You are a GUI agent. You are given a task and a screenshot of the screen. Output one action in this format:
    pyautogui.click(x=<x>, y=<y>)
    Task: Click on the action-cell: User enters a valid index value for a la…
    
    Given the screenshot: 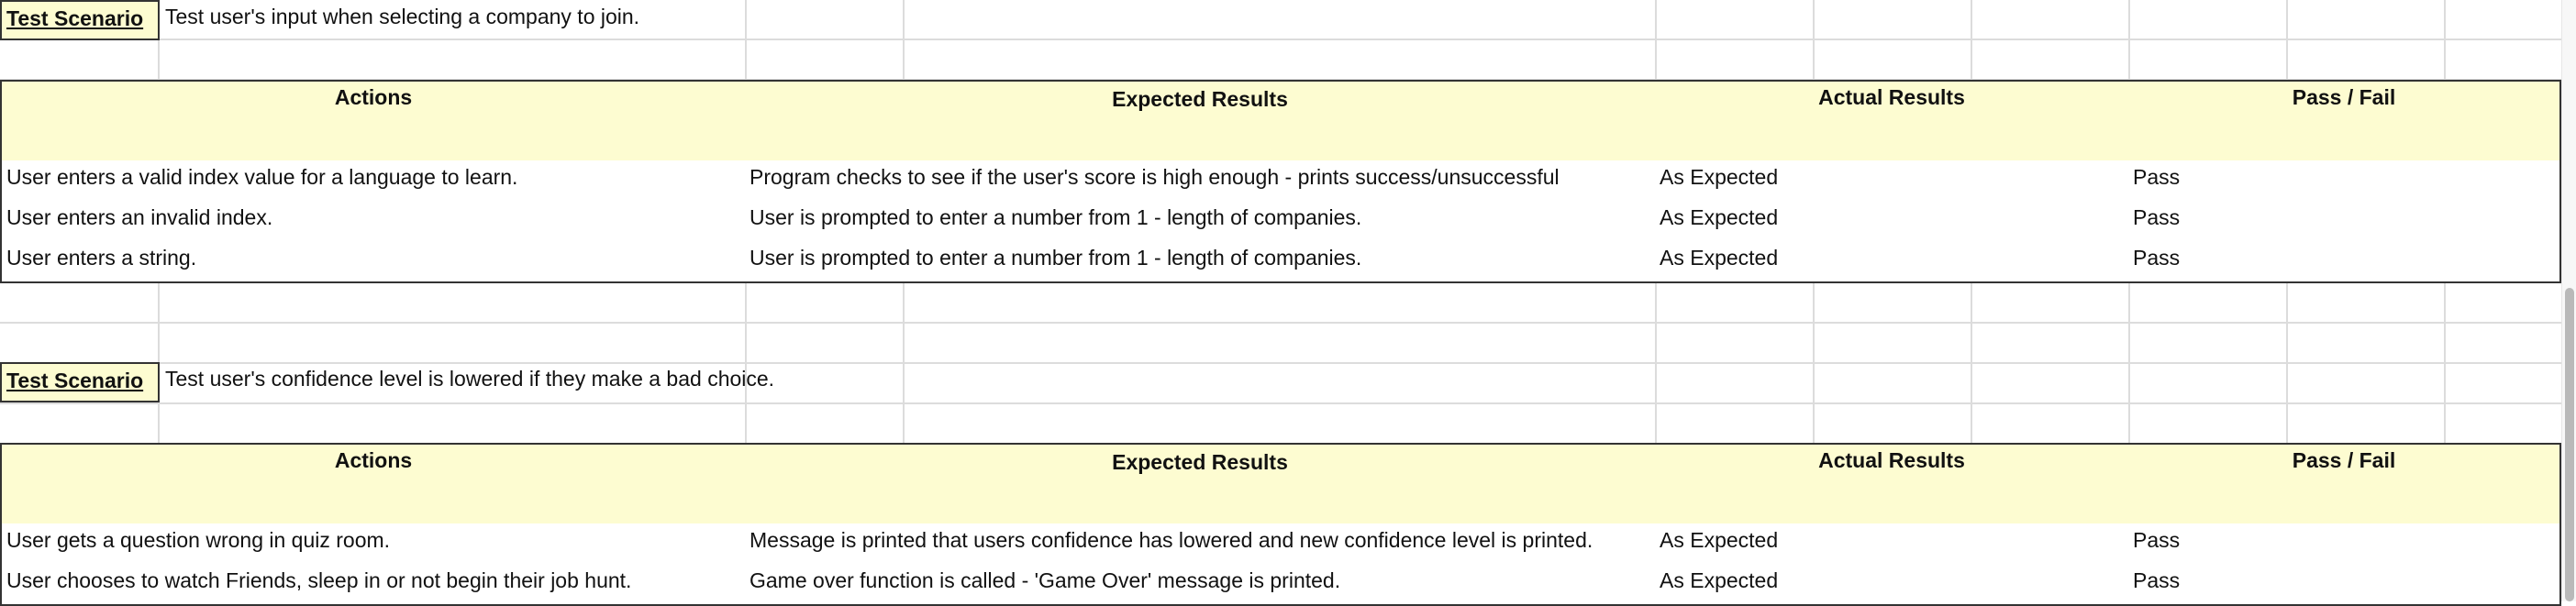 What is the action you would take?
    pyautogui.click(x=373, y=181)
    